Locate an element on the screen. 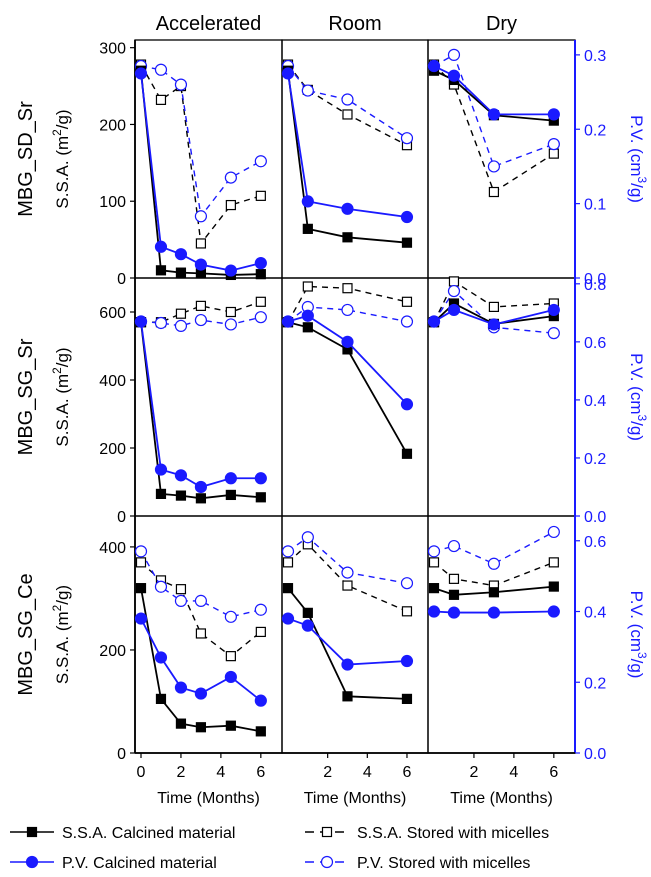  right-axis-label: P.V. (cm3/g) is located at coordinates (638, 397).